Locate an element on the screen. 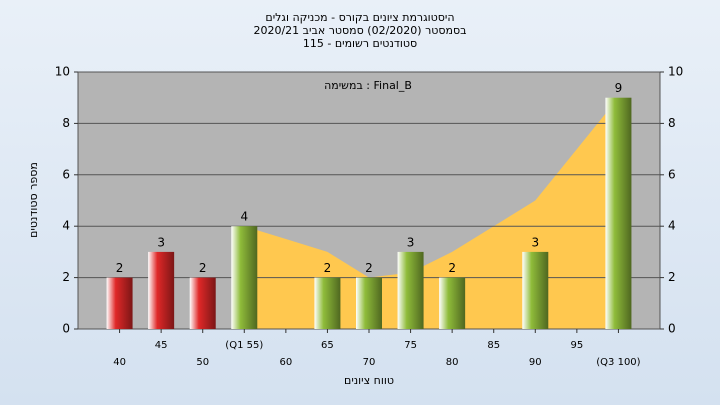 This screenshot has width=720, height=405. x-tick-label: 80 is located at coordinates (452, 362).